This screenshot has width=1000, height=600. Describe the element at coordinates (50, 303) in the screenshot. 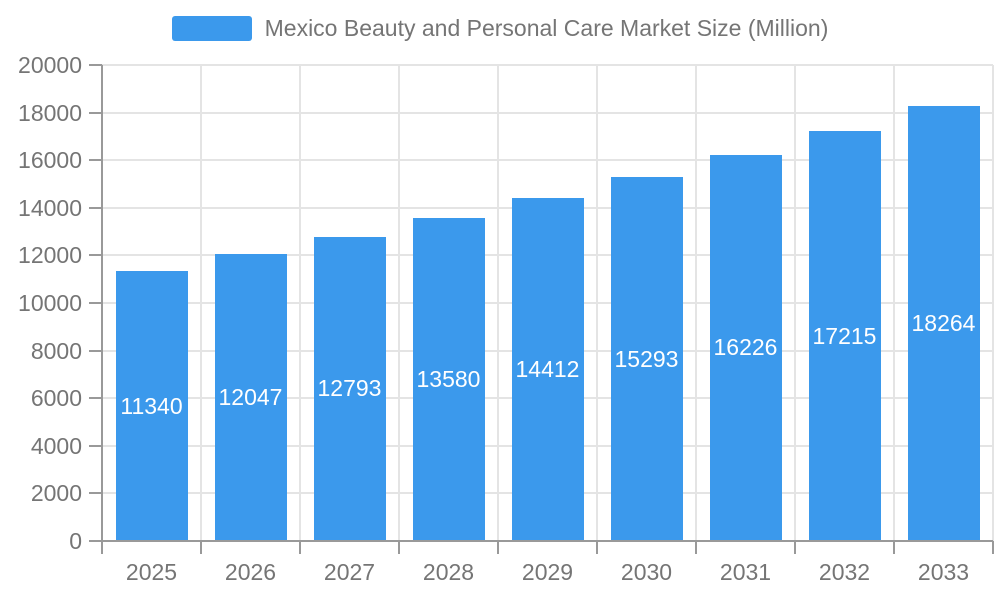

I see `y-axis-tick-label: 10000` at that location.